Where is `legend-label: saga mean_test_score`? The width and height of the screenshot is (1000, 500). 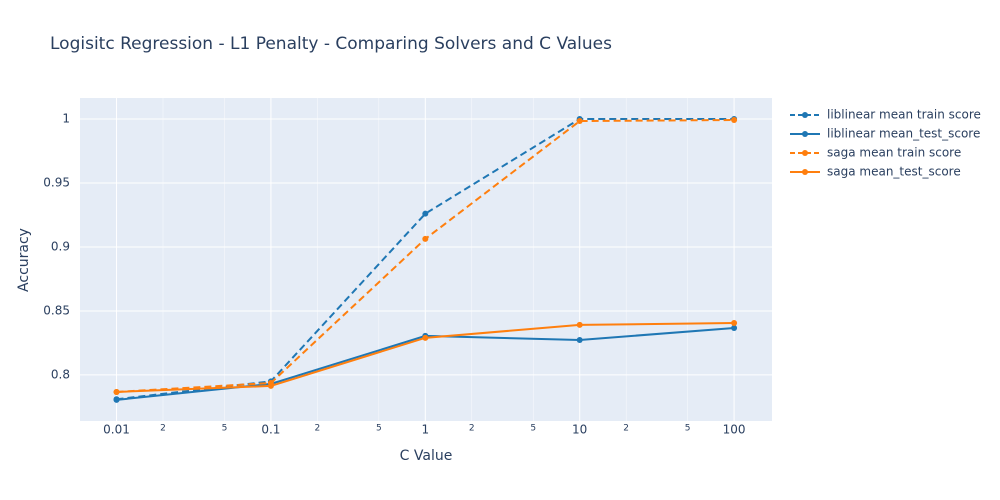
legend-label: saga mean_test_score is located at coordinates (894, 172).